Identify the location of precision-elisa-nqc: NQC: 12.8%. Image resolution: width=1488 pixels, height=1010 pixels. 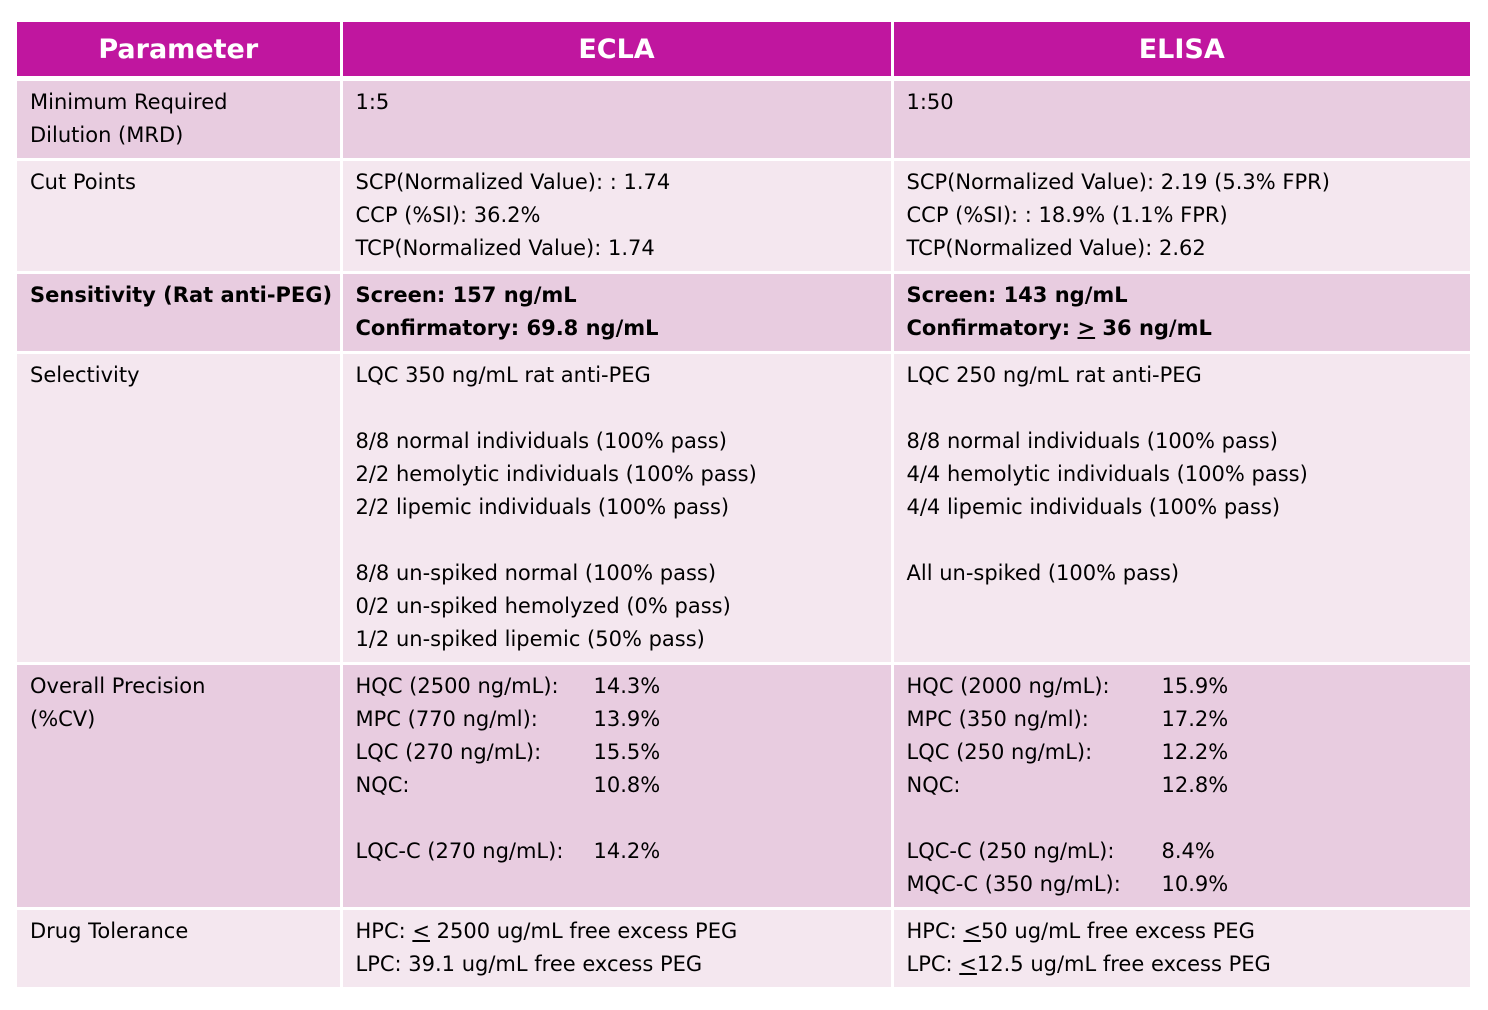
(1067, 785).